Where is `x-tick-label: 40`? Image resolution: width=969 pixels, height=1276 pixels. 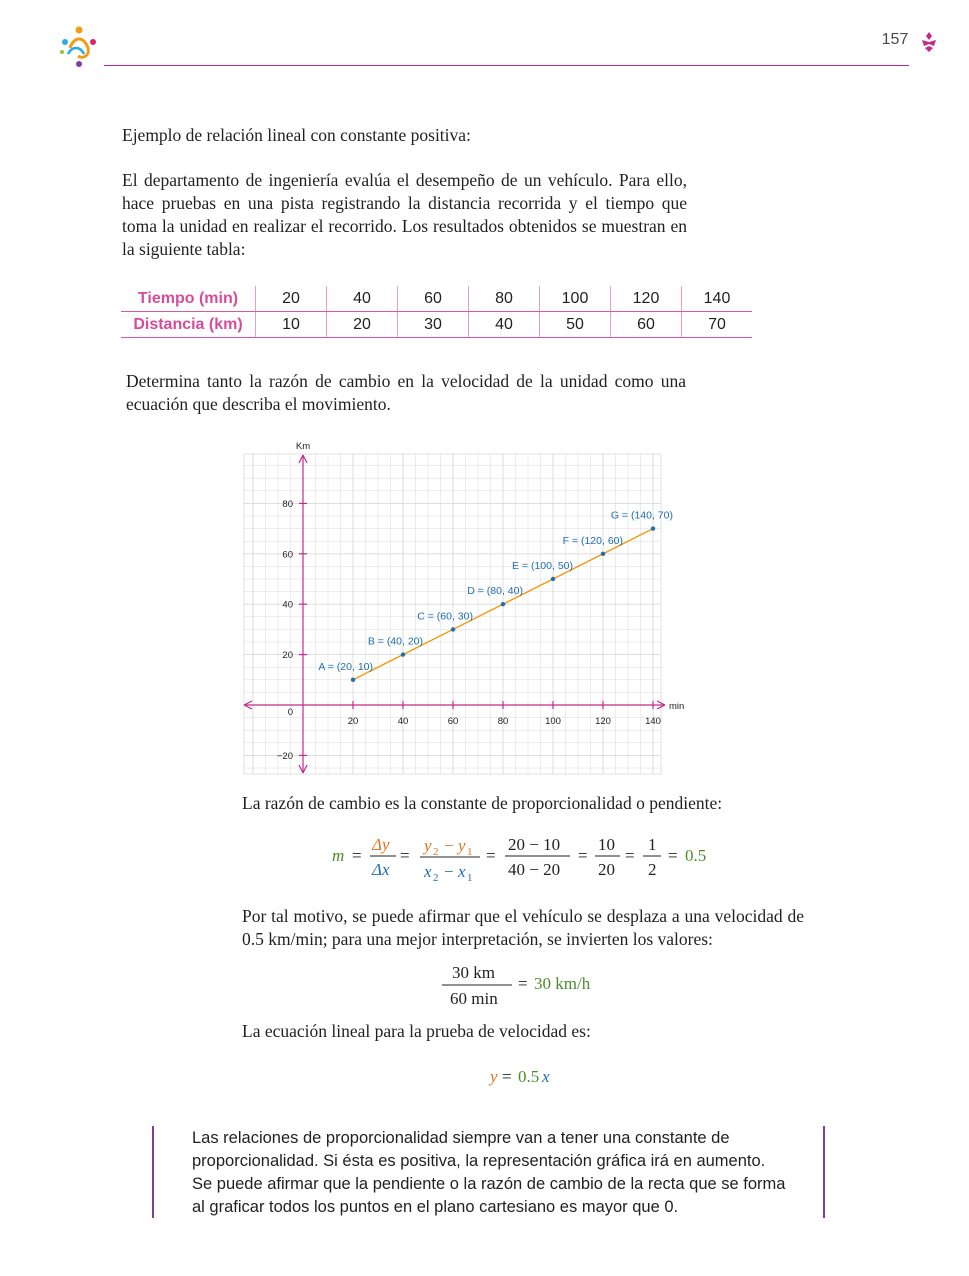 x-tick-label: 40 is located at coordinates (403, 721).